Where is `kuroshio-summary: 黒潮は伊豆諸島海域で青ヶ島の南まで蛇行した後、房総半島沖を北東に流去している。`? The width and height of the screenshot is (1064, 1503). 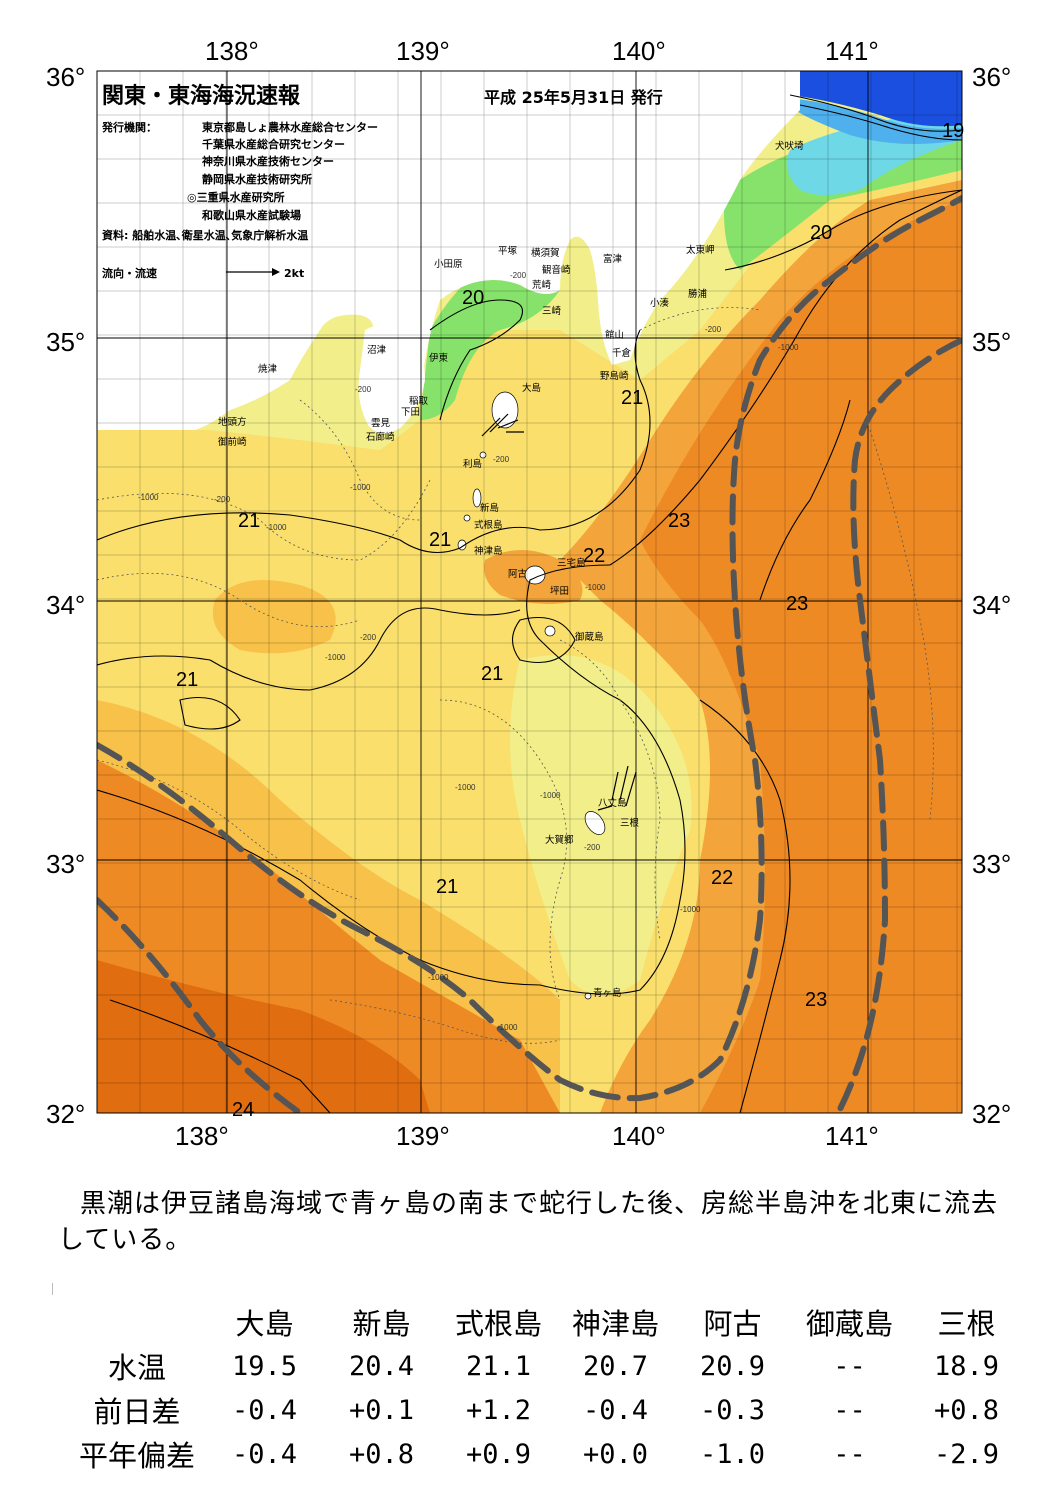
kuroshio-summary: 黒潮は伊豆諸島海域で青ヶ島の南まで蛇行した後、房総半島沖を北東に流去している。 is located at coordinates (528, 1222).